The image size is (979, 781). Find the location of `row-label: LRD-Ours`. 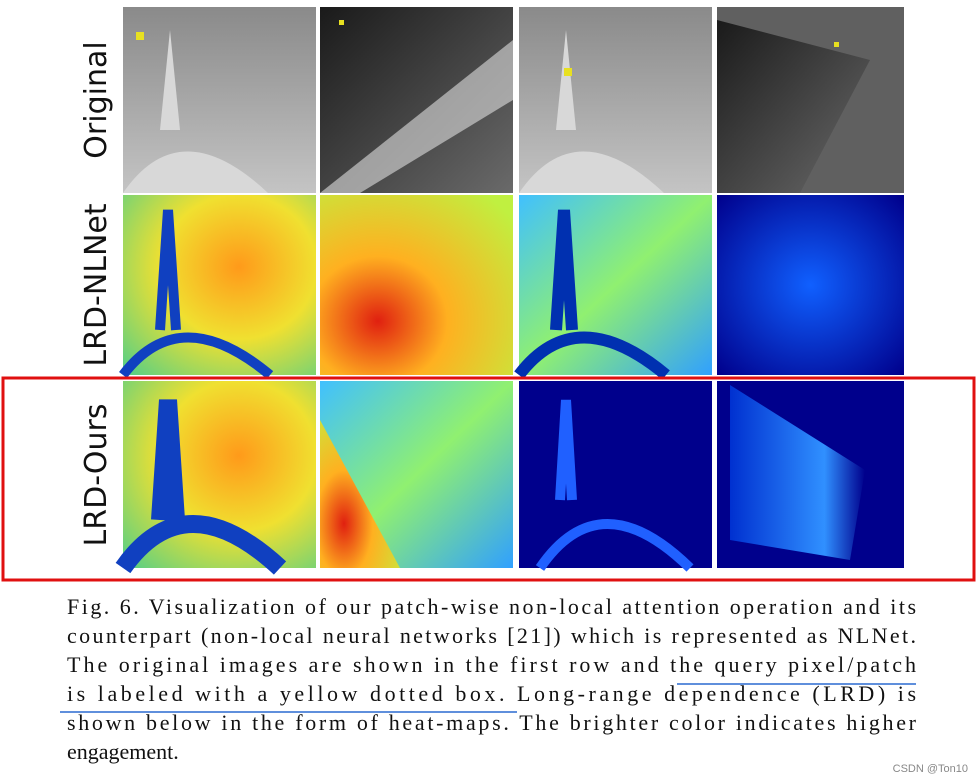

row-label: LRD-Ours is located at coordinates (96, 475).